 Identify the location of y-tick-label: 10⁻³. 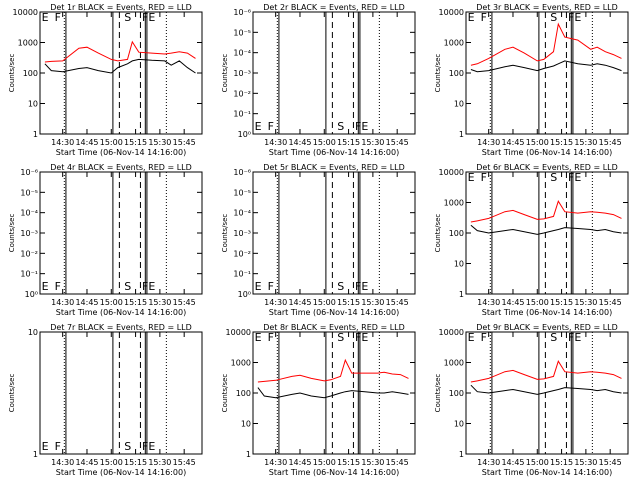
(29, 233).